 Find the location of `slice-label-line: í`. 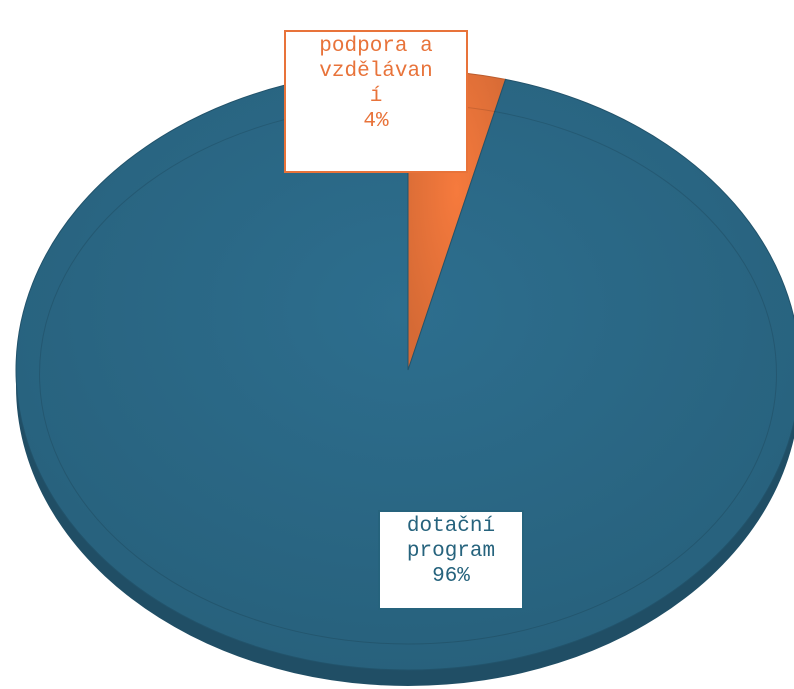

slice-label-line: í is located at coordinates (376, 96).